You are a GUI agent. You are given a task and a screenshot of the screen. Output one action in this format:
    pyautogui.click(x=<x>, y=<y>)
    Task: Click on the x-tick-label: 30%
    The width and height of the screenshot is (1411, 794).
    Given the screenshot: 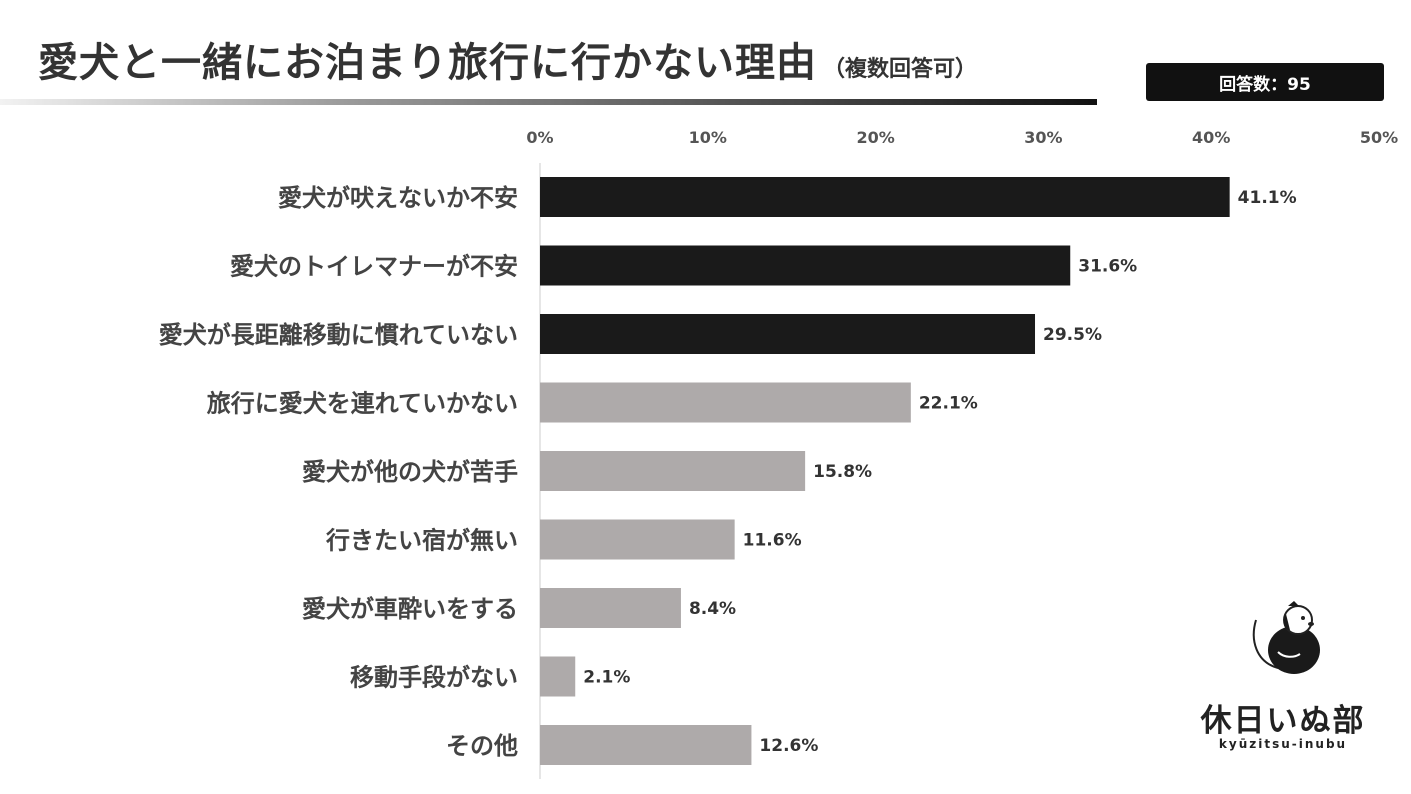 What is the action you would take?
    pyautogui.click(x=1043, y=137)
    